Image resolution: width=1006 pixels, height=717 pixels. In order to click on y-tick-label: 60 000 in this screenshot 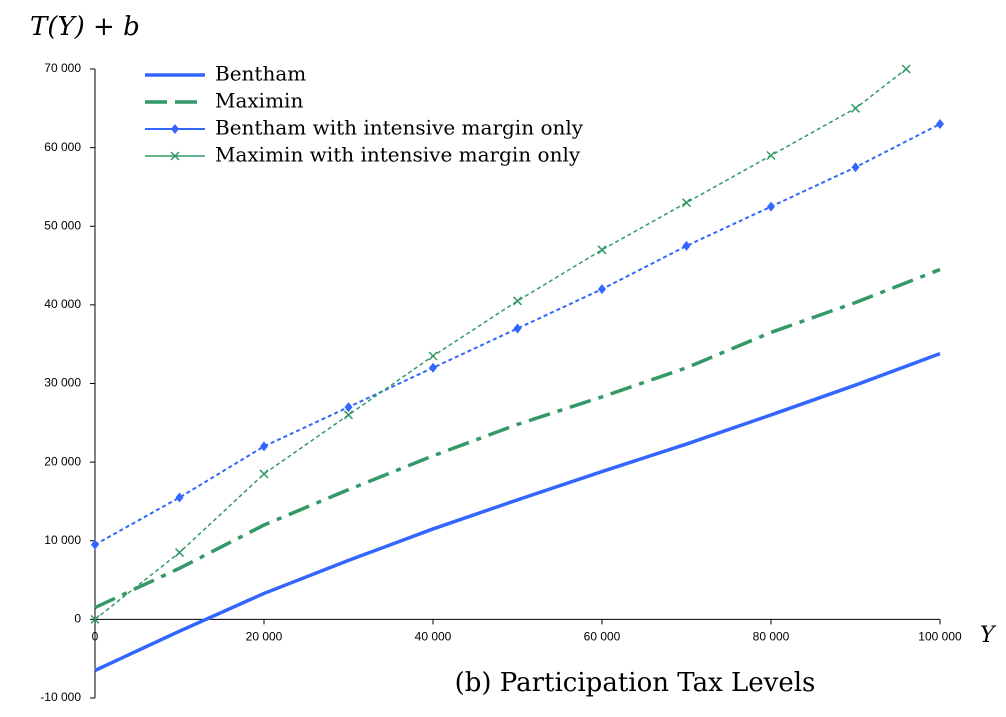, I will do `click(62, 147)`.